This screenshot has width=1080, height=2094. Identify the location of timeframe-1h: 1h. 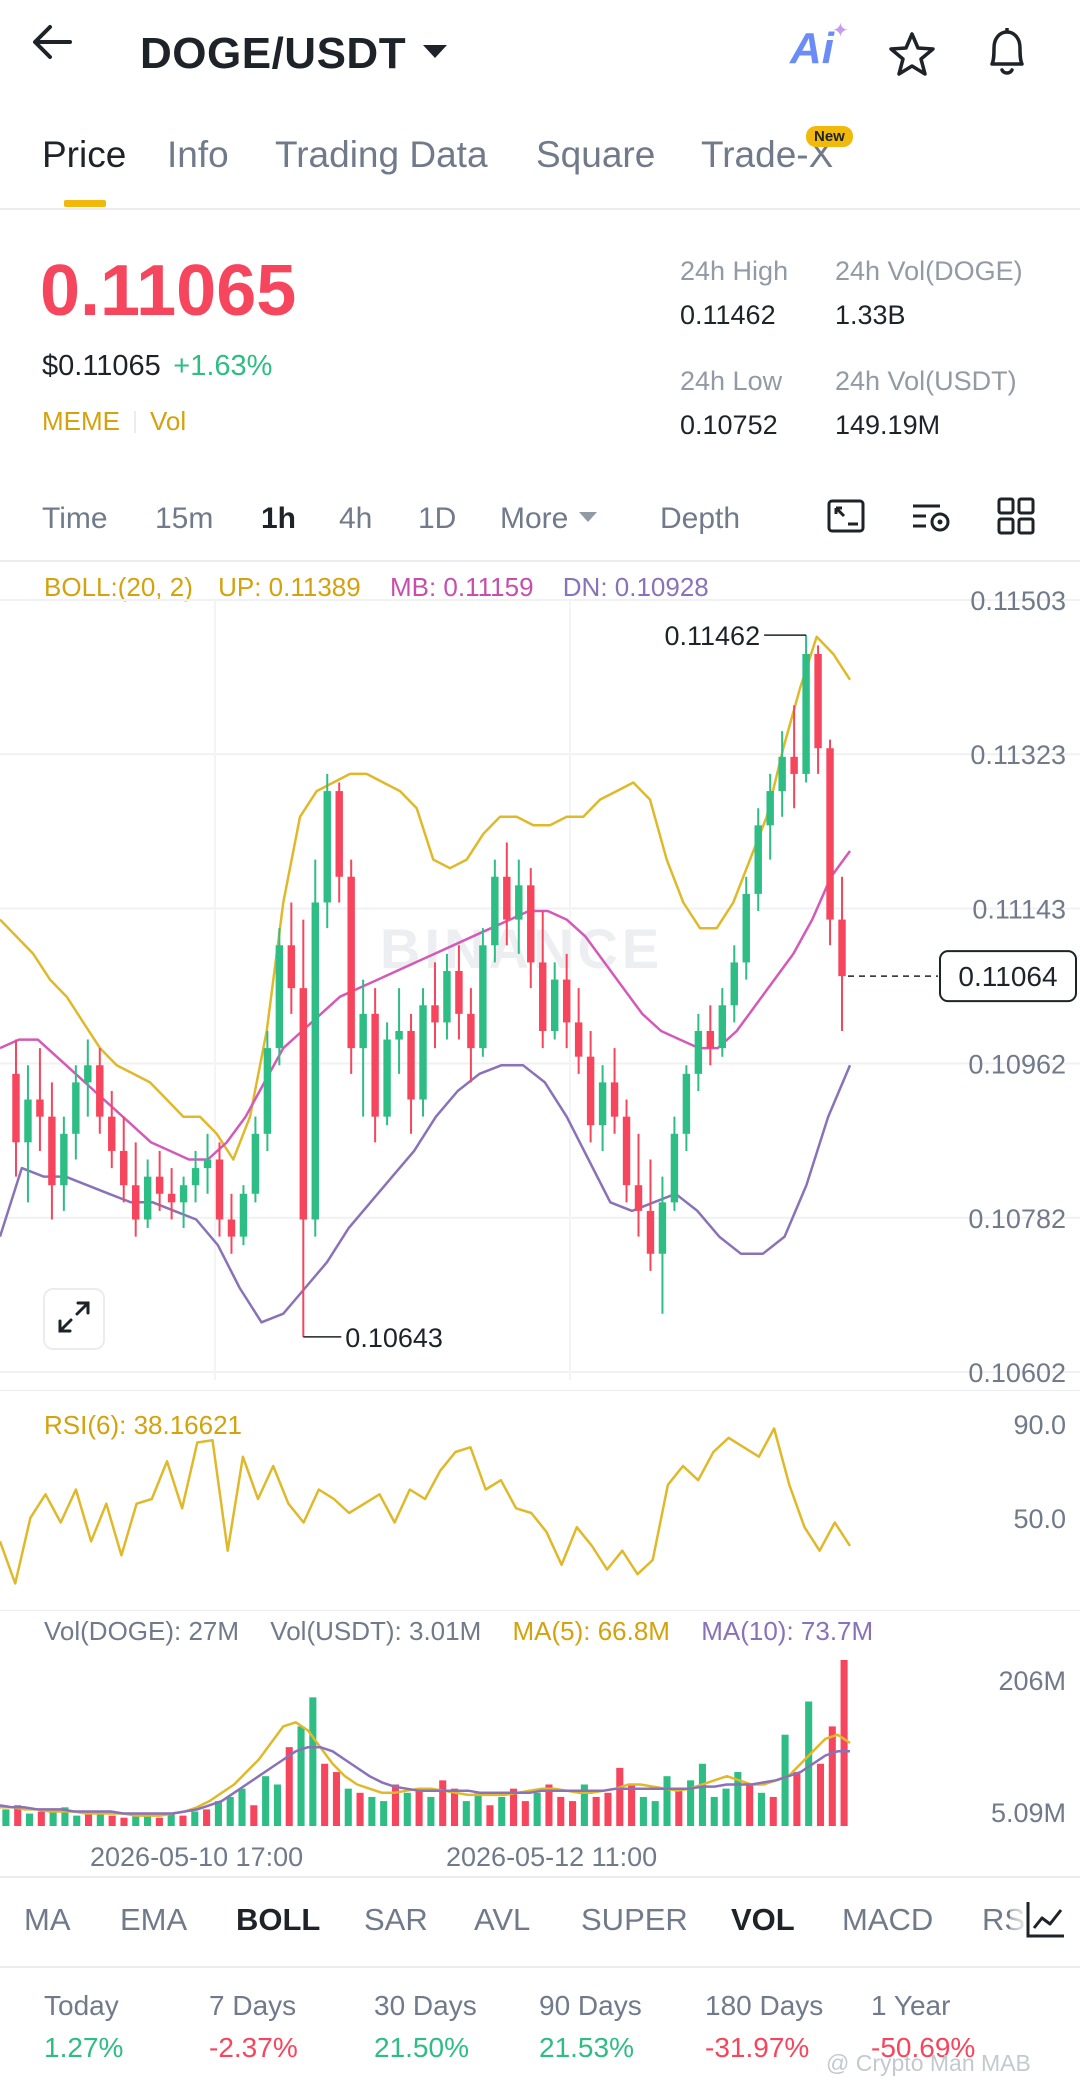
(279, 518).